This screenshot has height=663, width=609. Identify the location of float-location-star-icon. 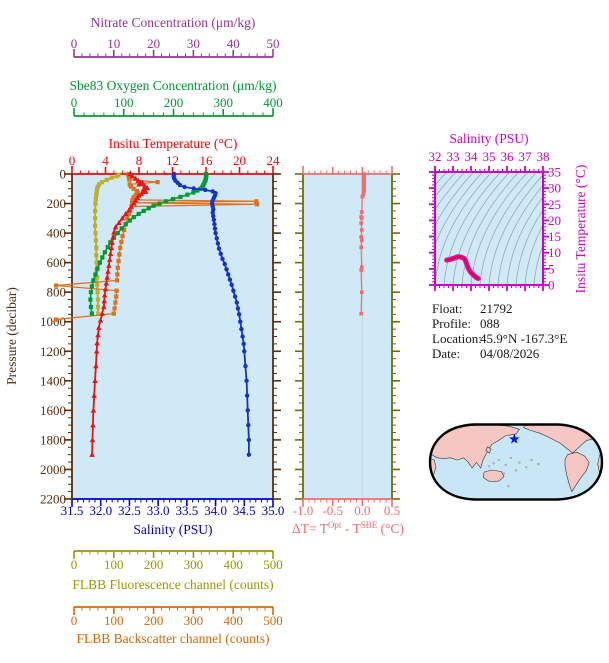
(514, 438).